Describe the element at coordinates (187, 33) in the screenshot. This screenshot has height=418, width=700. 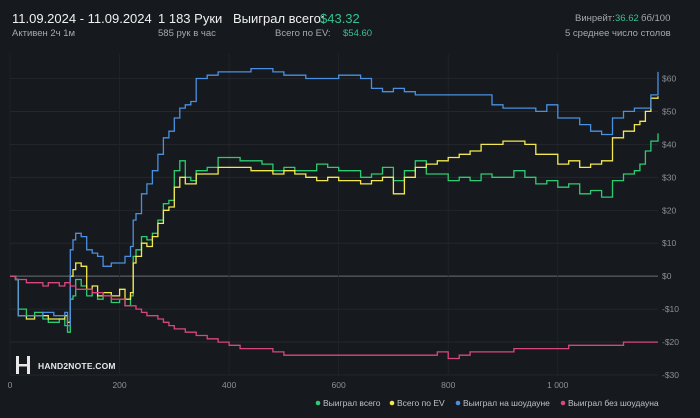
I see `hands-per-hour: 585 рук в час` at that location.